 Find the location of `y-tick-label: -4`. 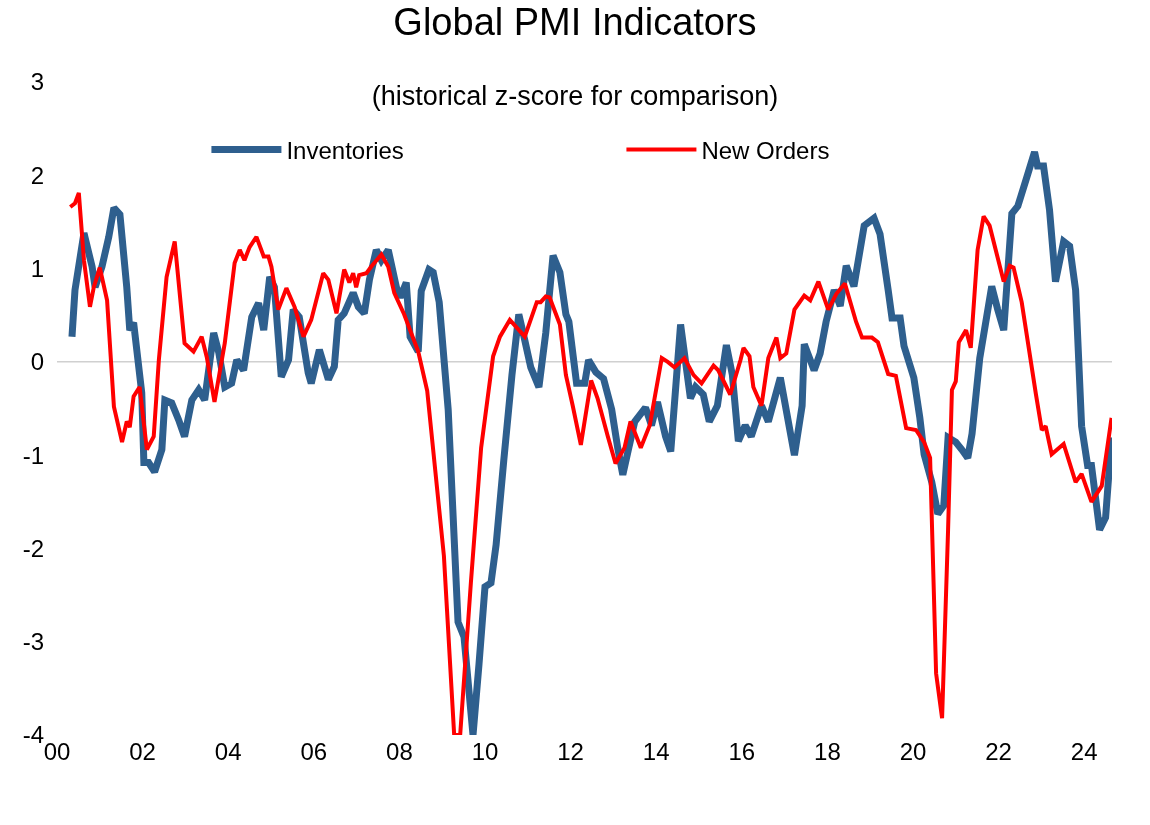

y-tick-label: -4 is located at coordinates (33, 735).